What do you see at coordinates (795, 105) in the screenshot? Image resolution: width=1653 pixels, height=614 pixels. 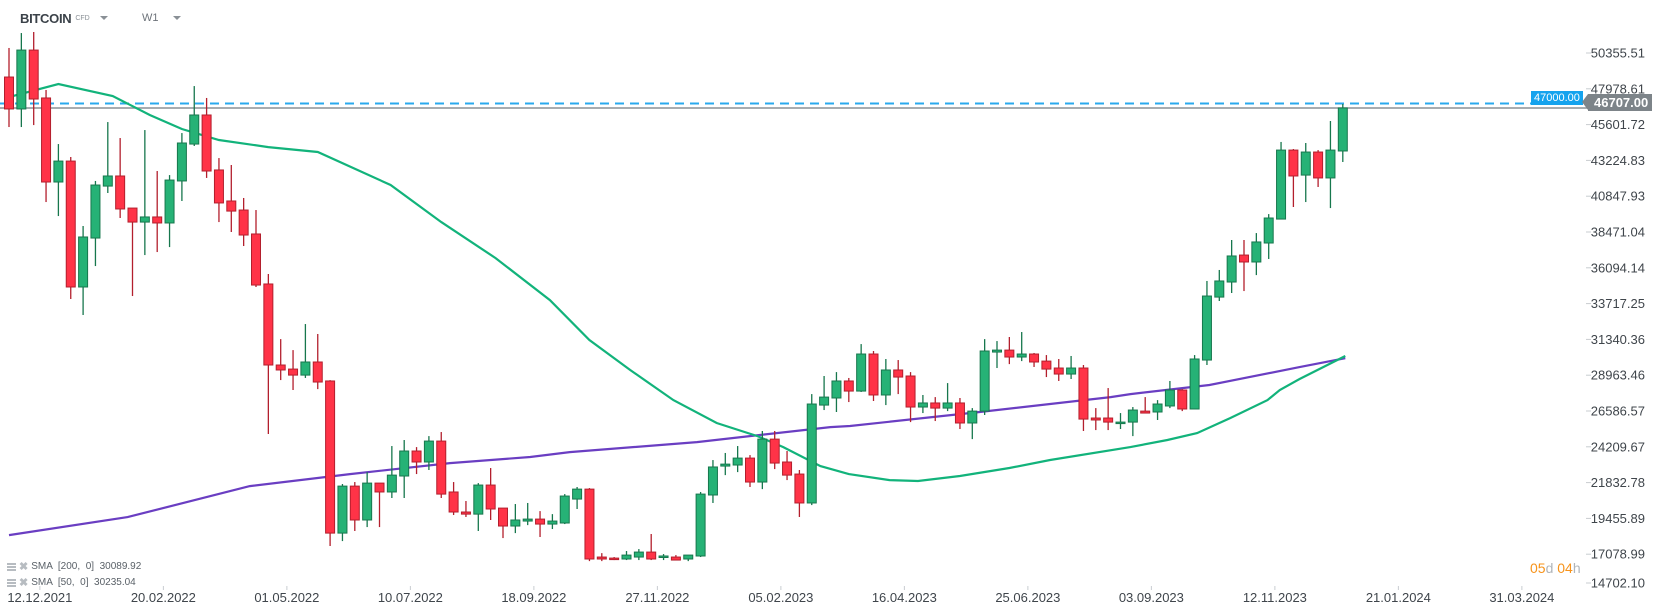 I see `price-lines` at bounding box center [795, 105].